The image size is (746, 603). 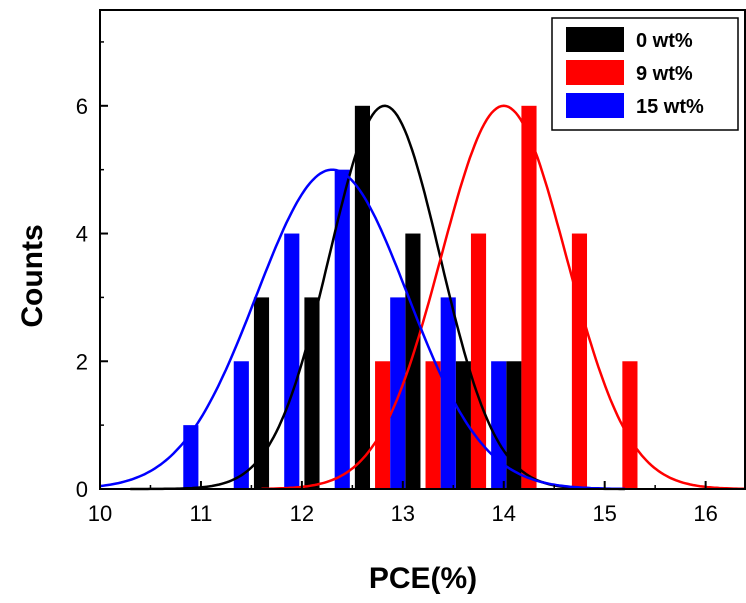 What do you see at coordinates (32, 275) in the screenshot?
I see `y-axis-title: Counts` at bounding box center [32, 275].